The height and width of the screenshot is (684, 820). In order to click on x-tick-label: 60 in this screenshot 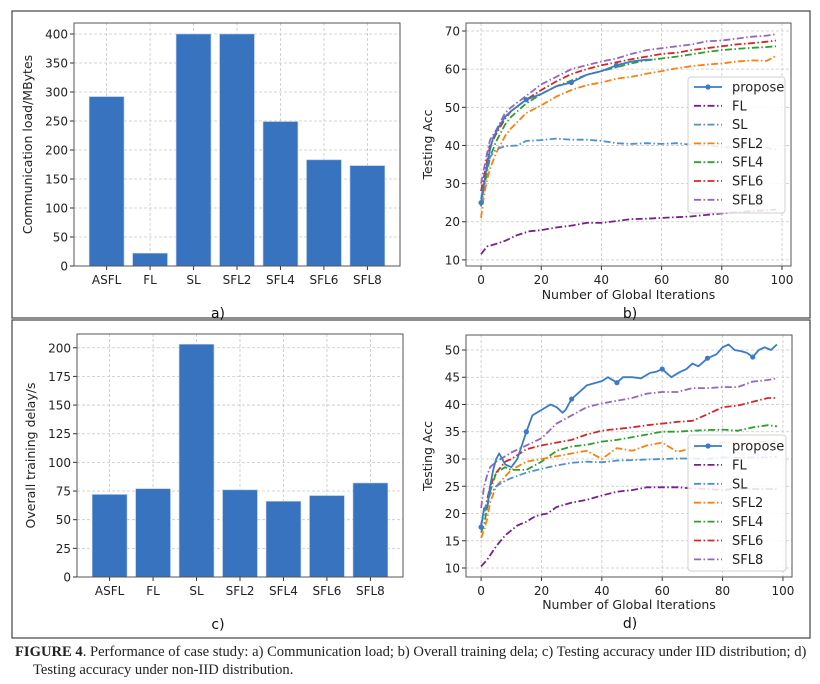, I will do `click(662, 591)`.